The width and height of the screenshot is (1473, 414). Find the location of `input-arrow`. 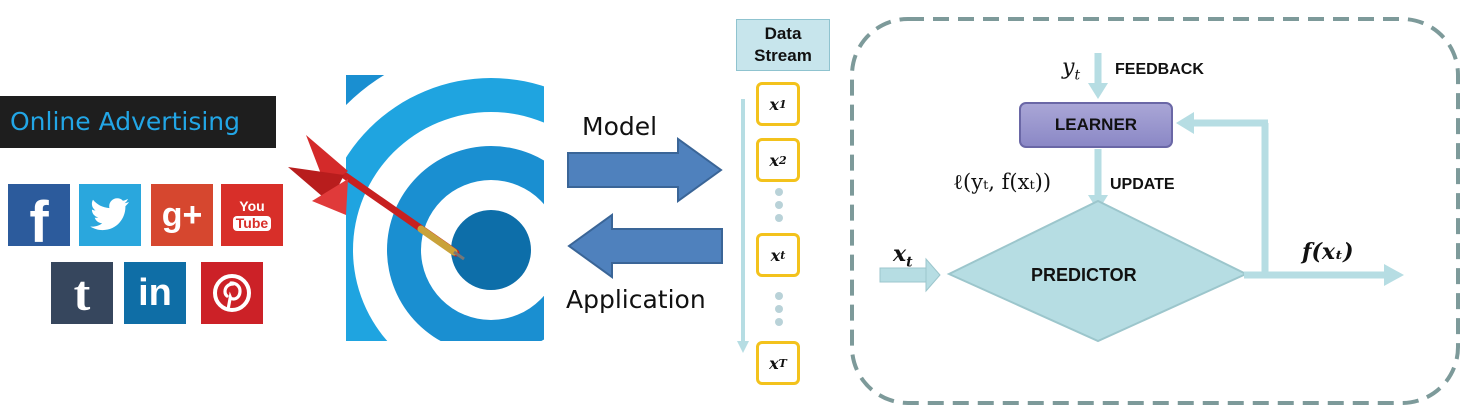

input-arrow is located at coordinates (933, 275).